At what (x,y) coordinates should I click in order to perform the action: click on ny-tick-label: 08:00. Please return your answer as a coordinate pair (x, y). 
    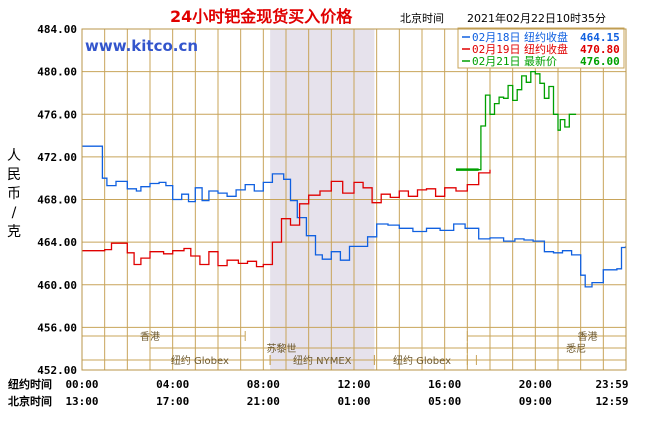
    Looking at the image, I should click on (263, 384).